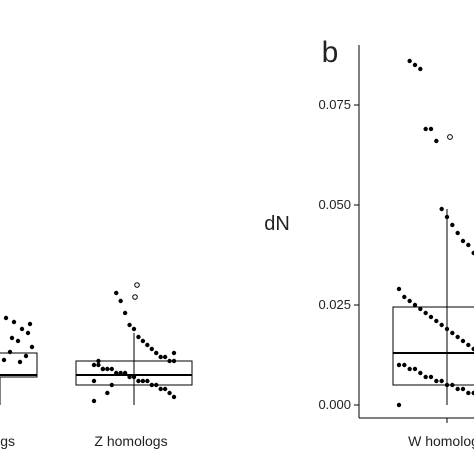 The height and width of the screenshot is (474, 474). I want to click on box-partial-left, so click(19, 365).